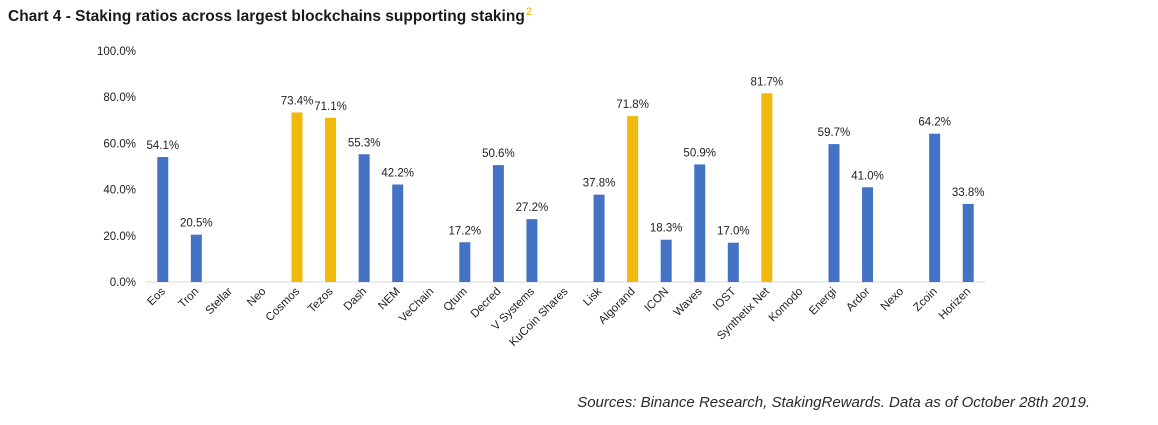  I want to click on x-tick-label: Dash, so click(355, 299).